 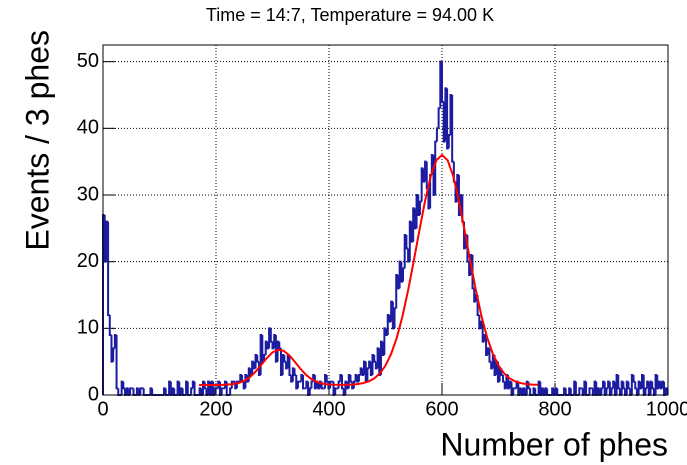 What do you see at coordinates (102, 409) in the screenshot?
I see `x-tick-label: 0` at bounding box center [102, 409].